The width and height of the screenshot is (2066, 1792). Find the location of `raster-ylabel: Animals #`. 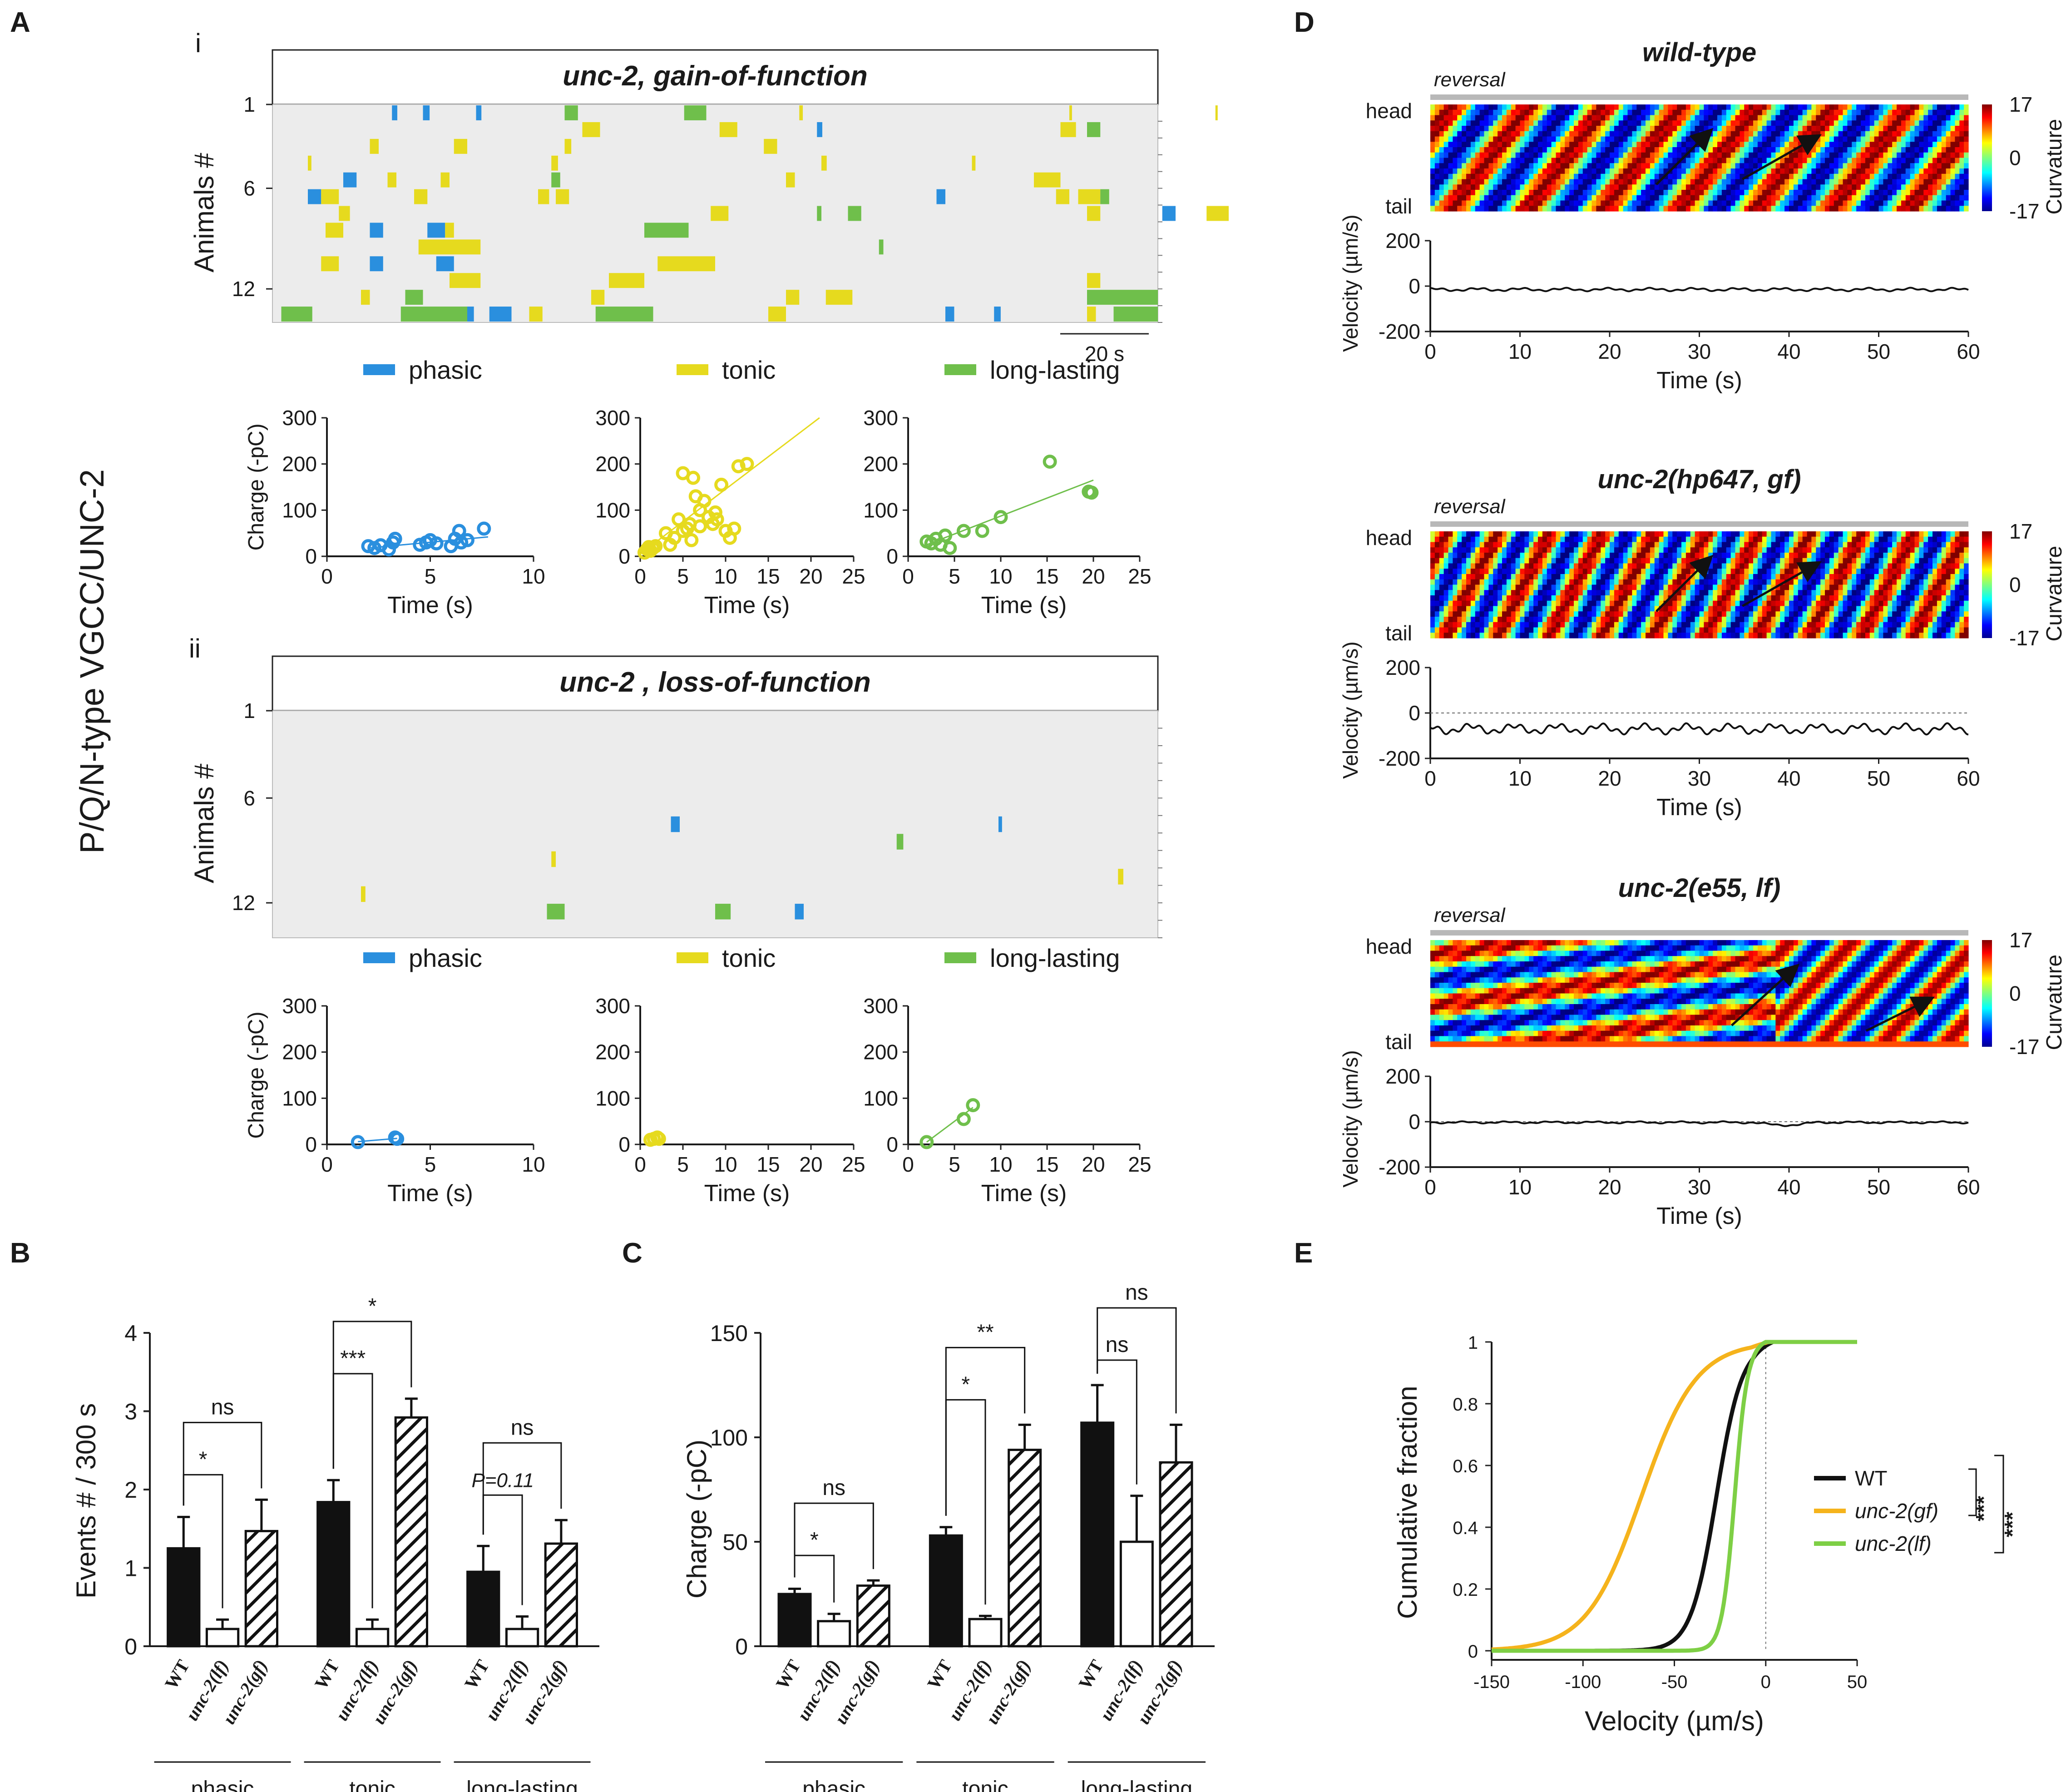

raster-ylabel: Animals # is located at coordinates (204, 212).